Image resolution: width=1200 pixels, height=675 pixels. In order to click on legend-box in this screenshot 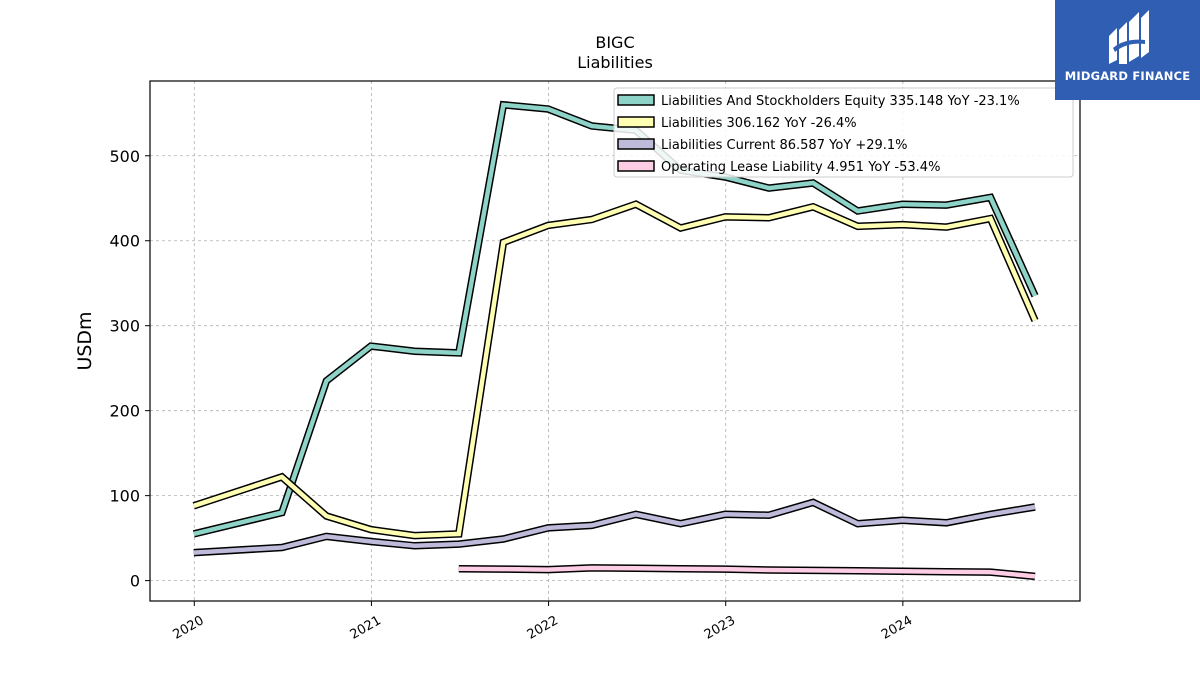, I will do `click(843, 132)`.